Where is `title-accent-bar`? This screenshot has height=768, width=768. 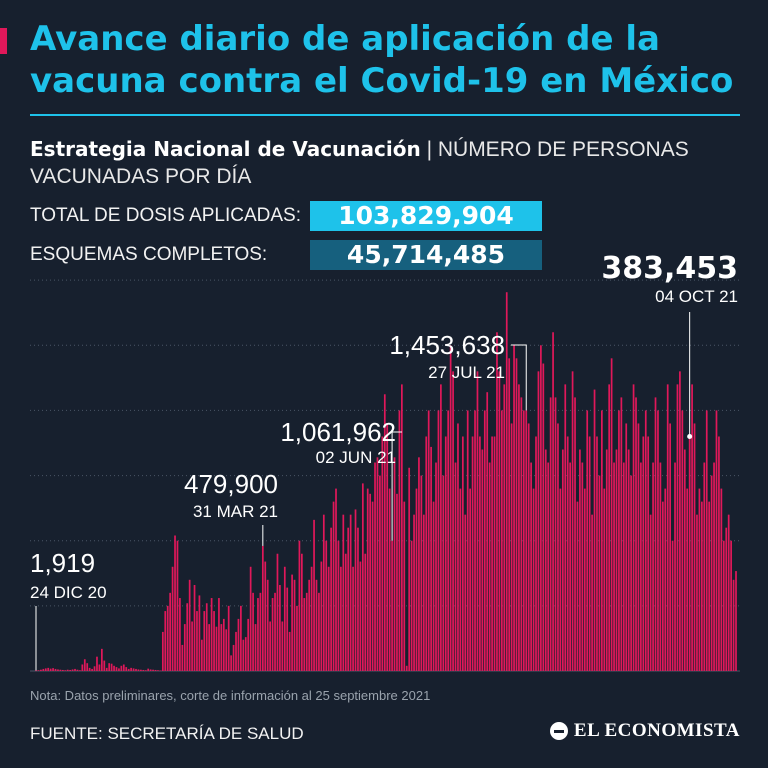
title-accent-bar is located at coordinates (3, 41).